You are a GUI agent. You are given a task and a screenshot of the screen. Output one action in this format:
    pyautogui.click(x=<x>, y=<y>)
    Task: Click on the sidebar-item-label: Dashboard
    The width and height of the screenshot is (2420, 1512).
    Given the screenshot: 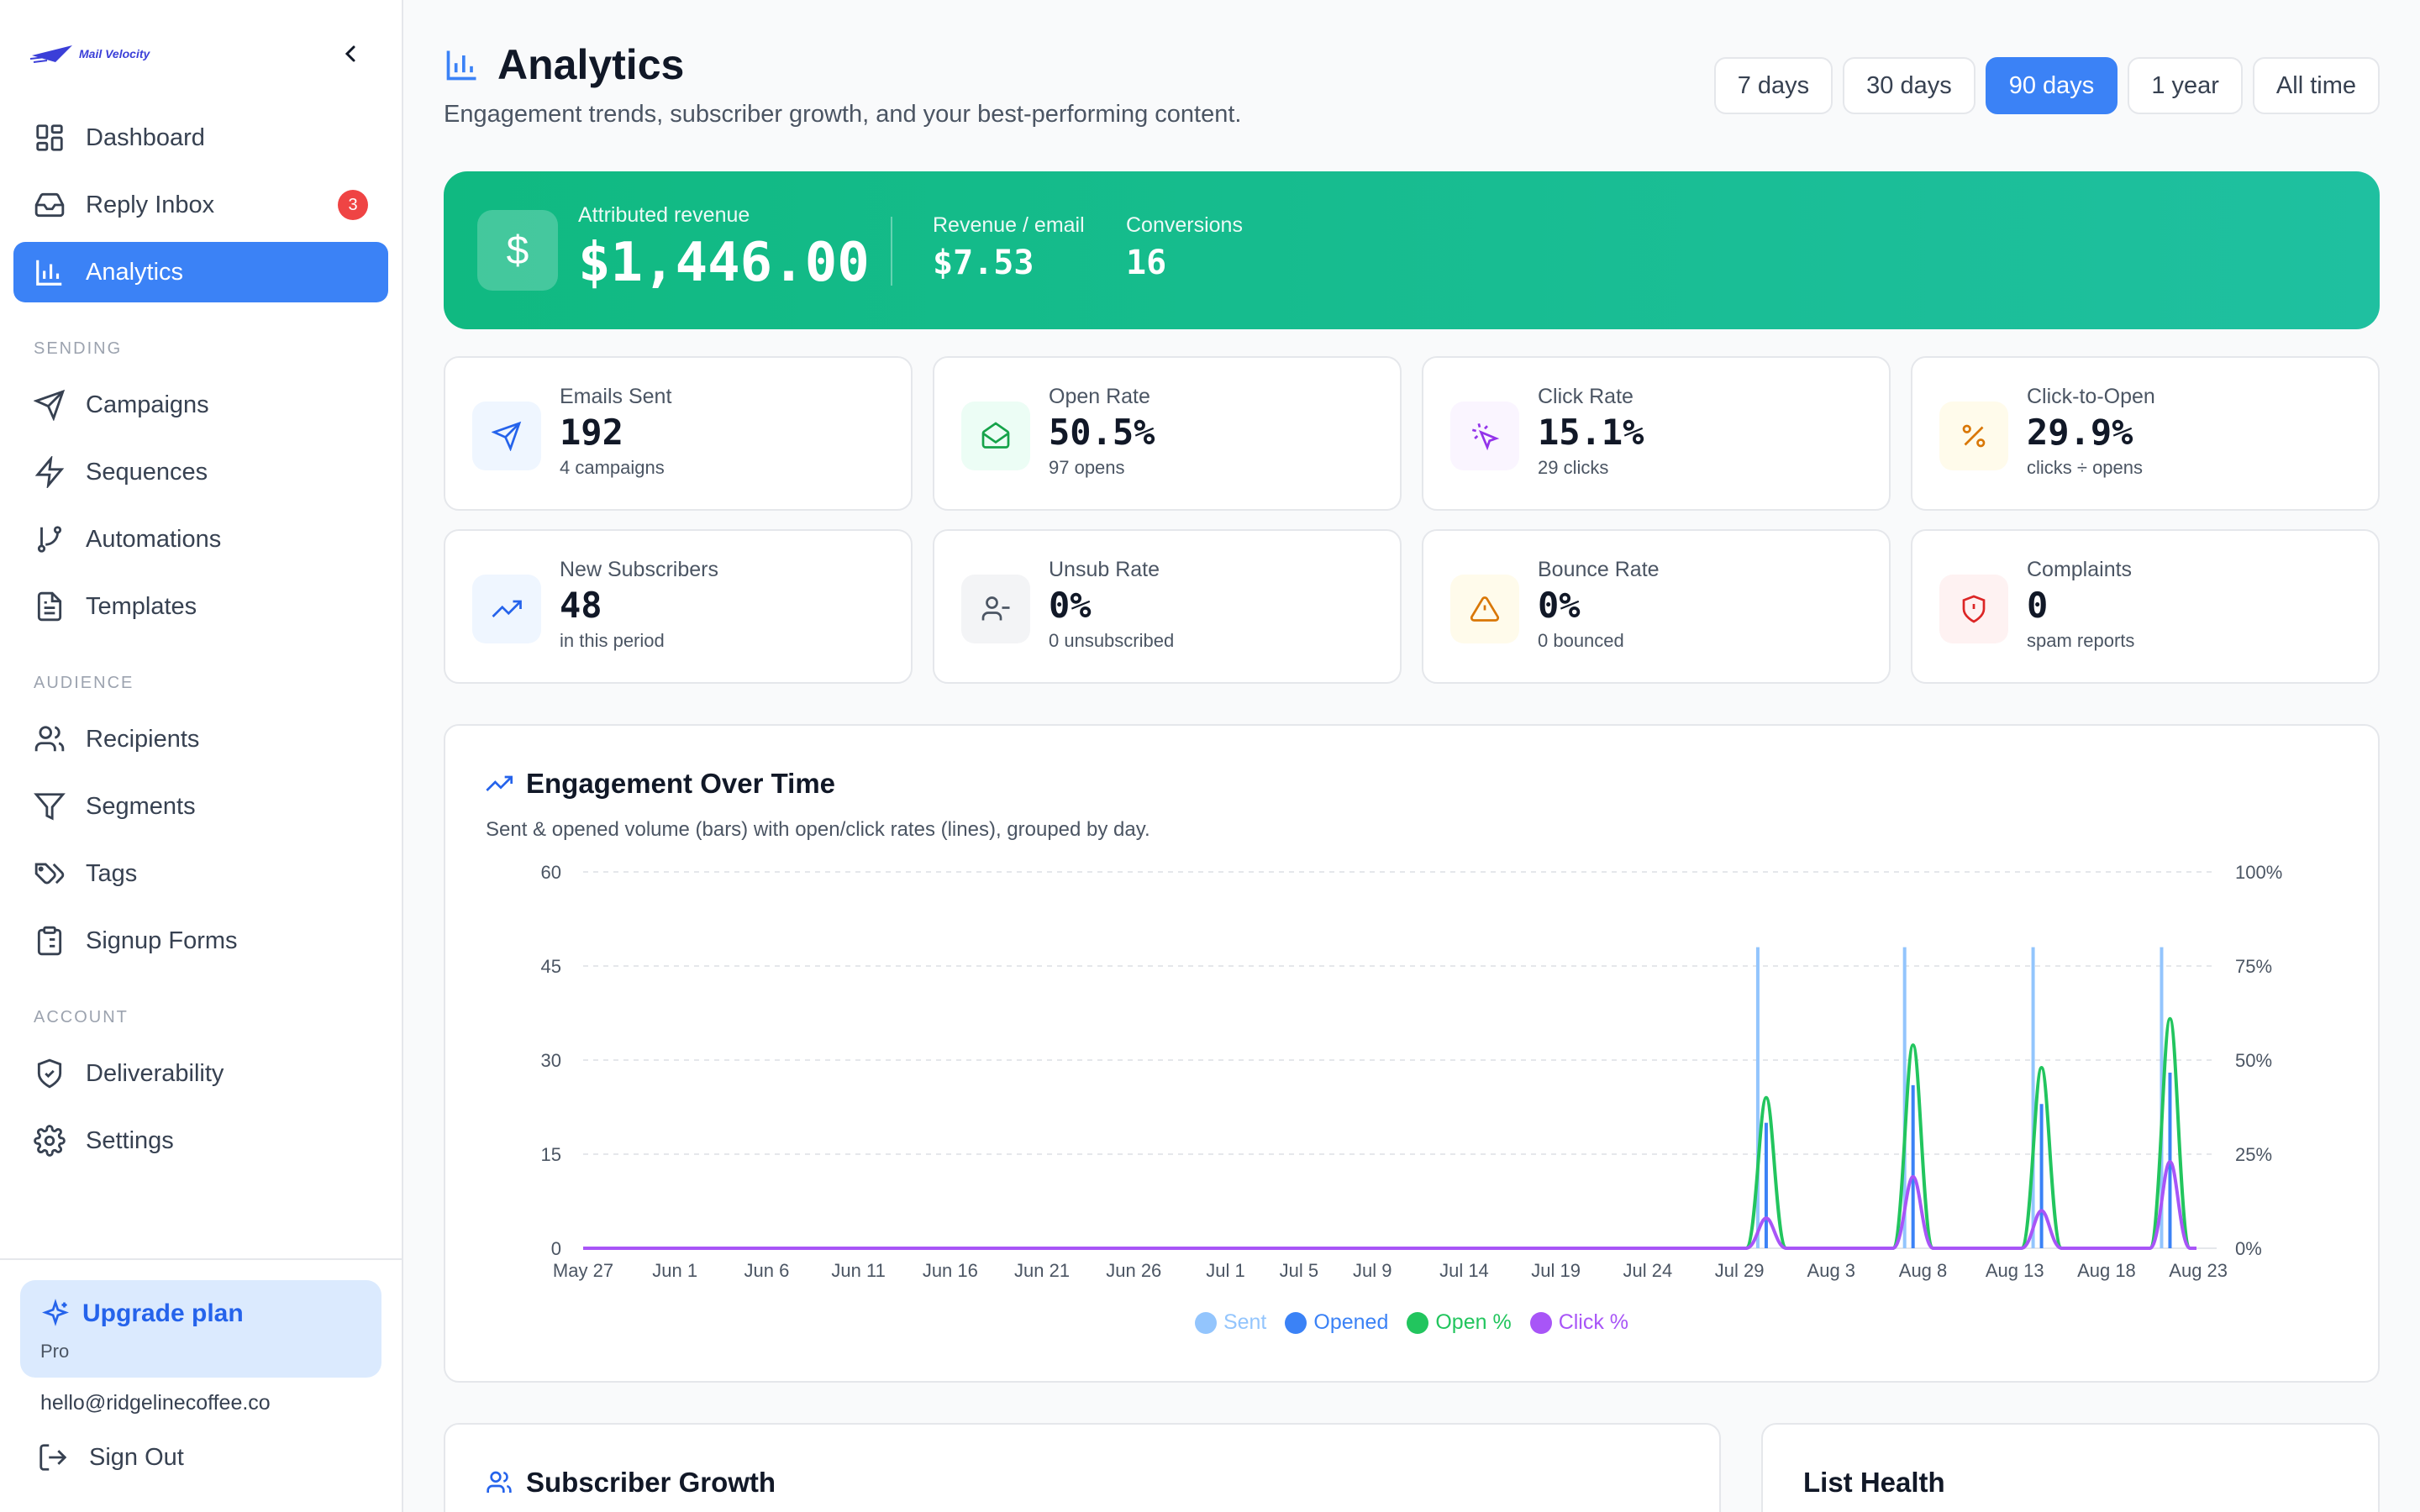 What is the action you would take?
    pyautogui.click(x=146, y=137)
    